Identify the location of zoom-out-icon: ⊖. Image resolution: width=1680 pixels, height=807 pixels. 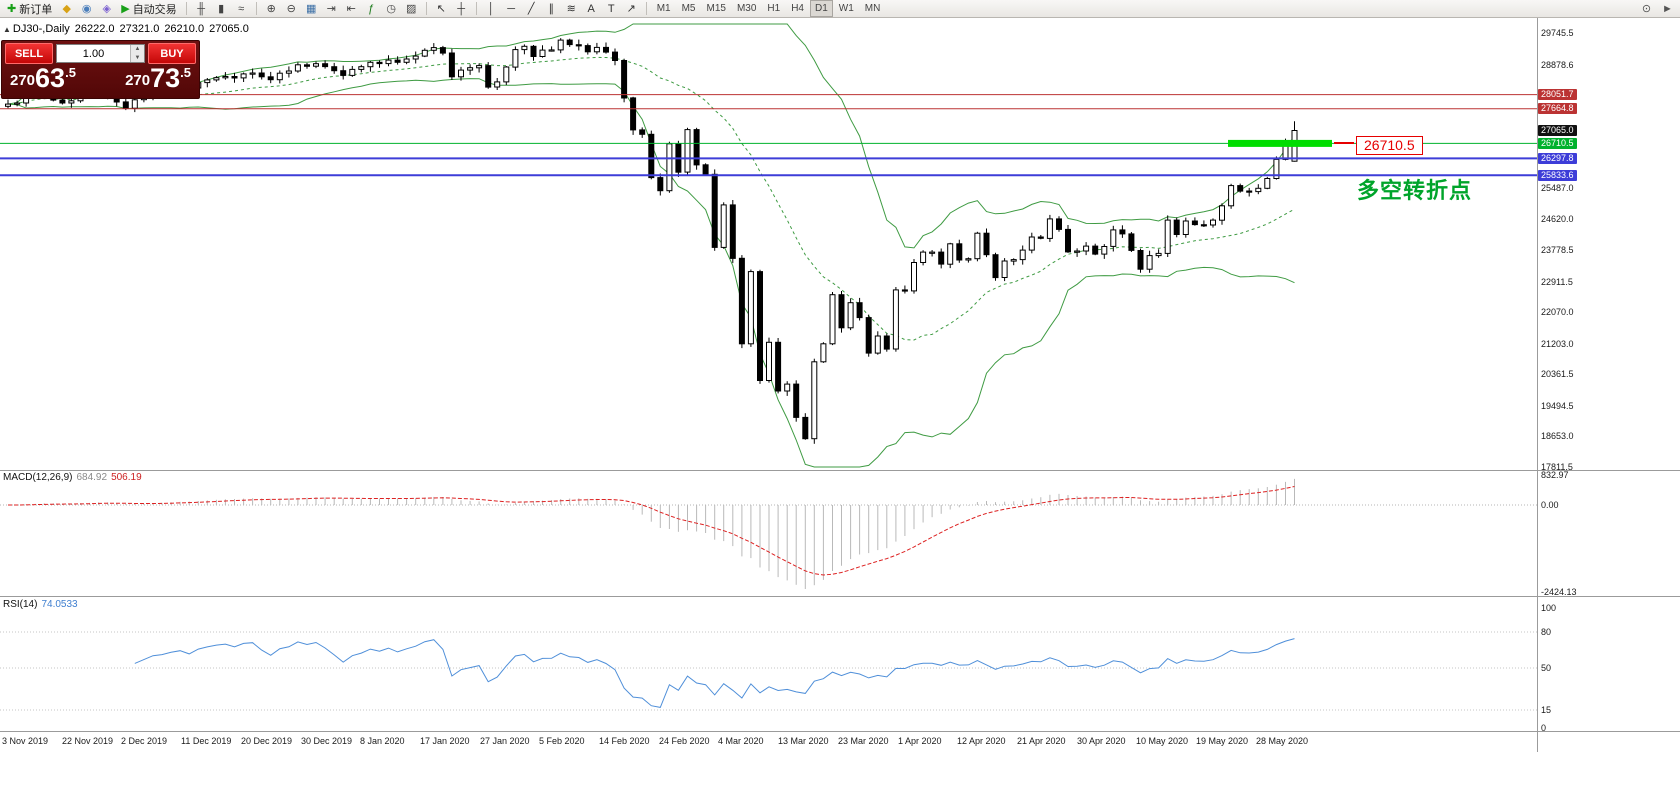
(291, 9).